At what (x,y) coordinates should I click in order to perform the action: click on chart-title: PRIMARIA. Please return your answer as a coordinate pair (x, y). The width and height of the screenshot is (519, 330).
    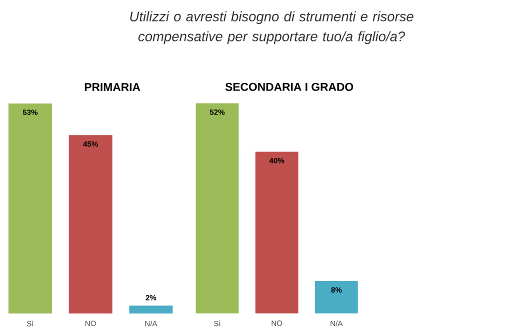
    Looking at the image, I should click on (112, 87).